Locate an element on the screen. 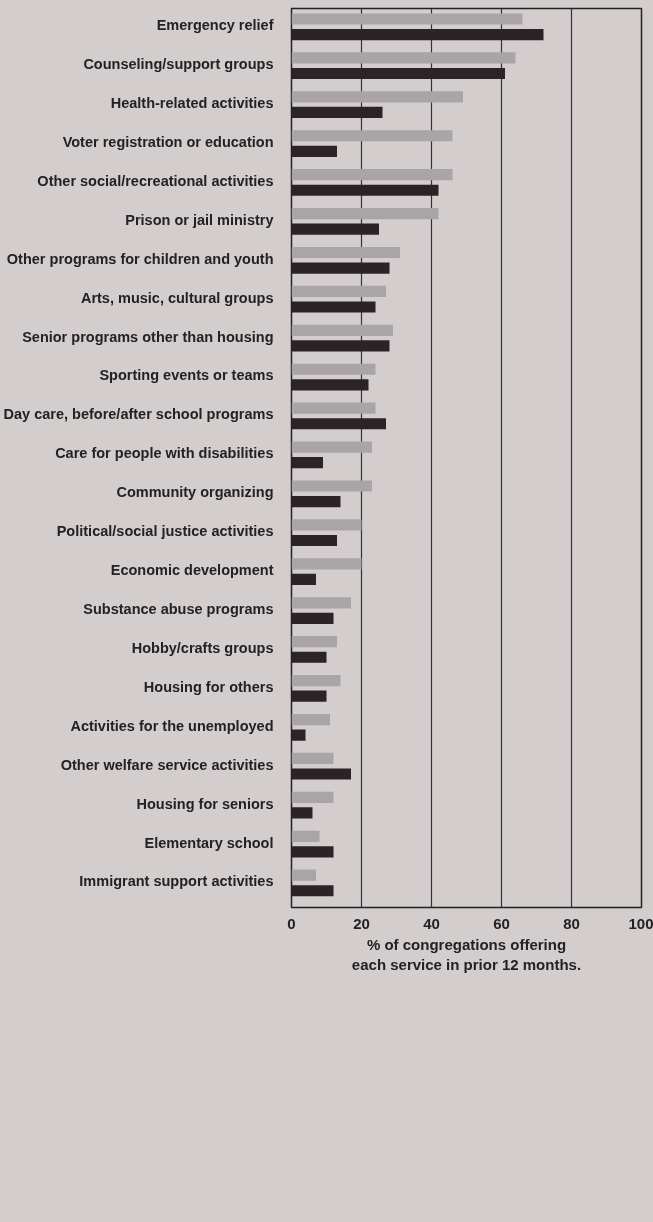  y-tick-label: Substance abuse programs is located at coordinates (178, 609).